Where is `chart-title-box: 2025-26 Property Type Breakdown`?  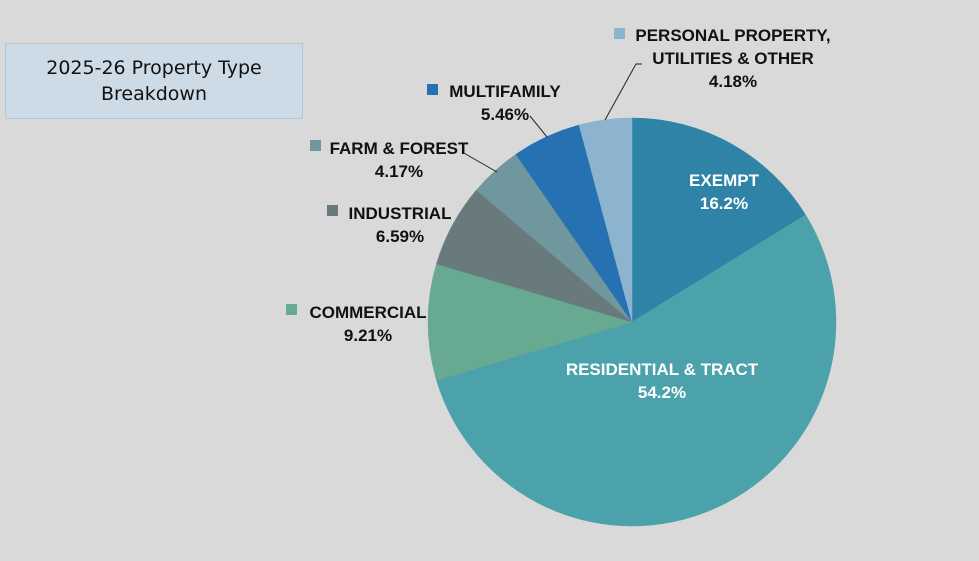
chart-title-box: 2025-26 Property Type Breakdown is located at coordinates (154, 81).